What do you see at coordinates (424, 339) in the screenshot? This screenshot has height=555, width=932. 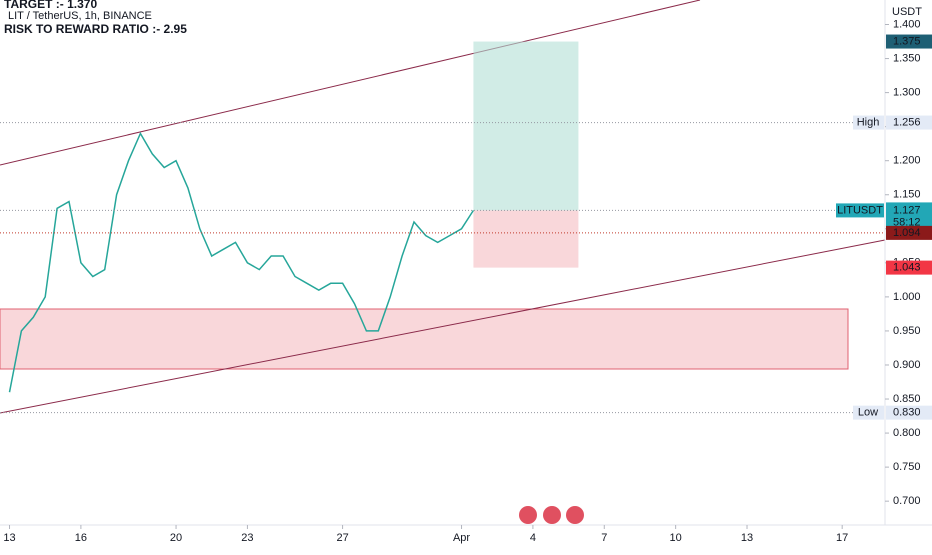 I see `demand-zone` at bounding box center [424, 339].